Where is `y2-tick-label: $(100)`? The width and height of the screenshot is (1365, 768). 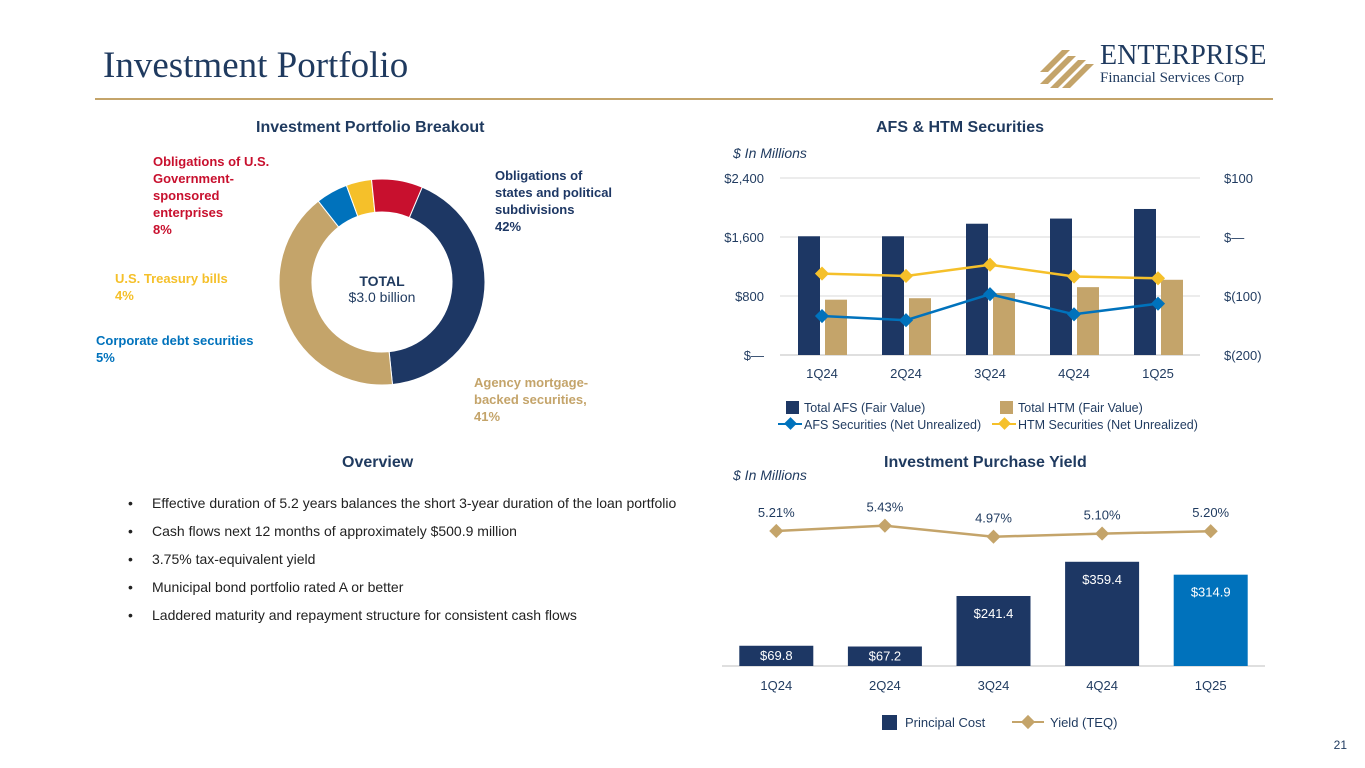
y2-tick-label: $(100) is located at coordinates (1243, 296).